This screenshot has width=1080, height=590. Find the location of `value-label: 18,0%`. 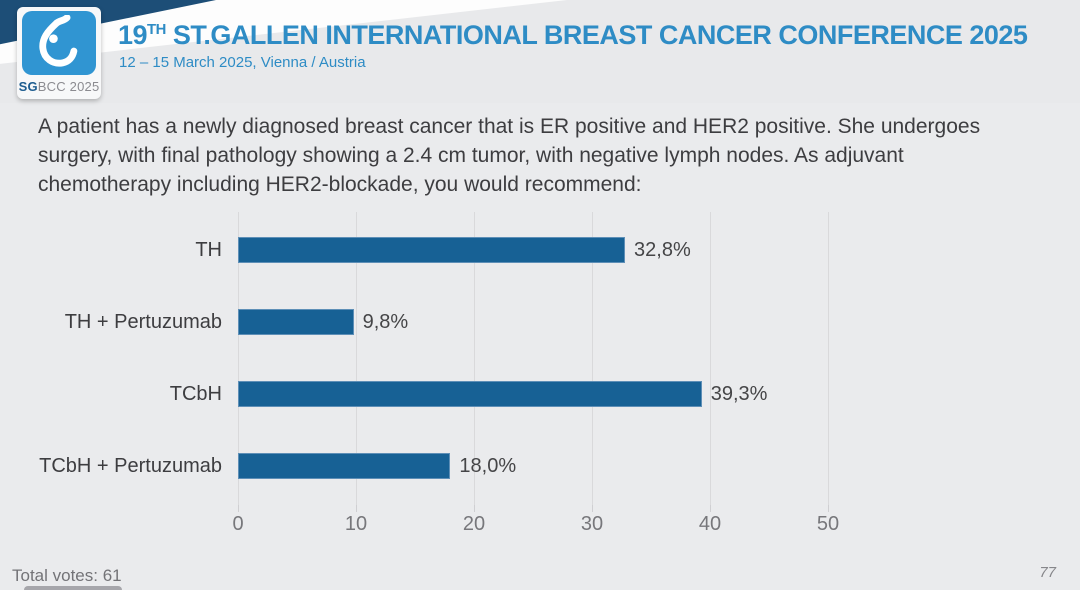

value-label: 18,0% is located at coordinates (488, 466).